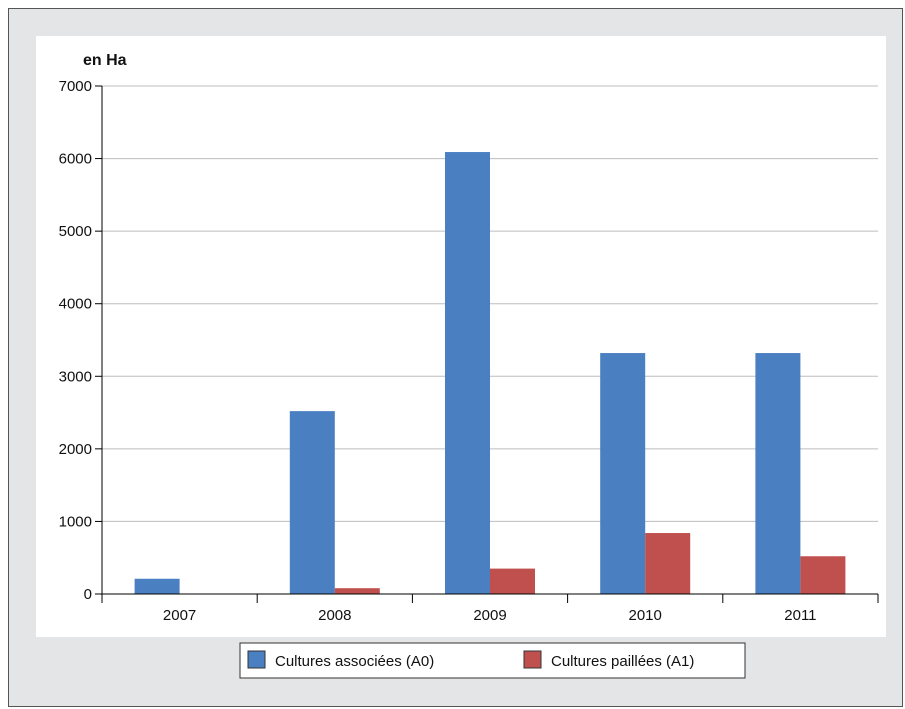 The image size is (905, 709). I want to click on bar-cultures-associees-2011, so click(778, 473).